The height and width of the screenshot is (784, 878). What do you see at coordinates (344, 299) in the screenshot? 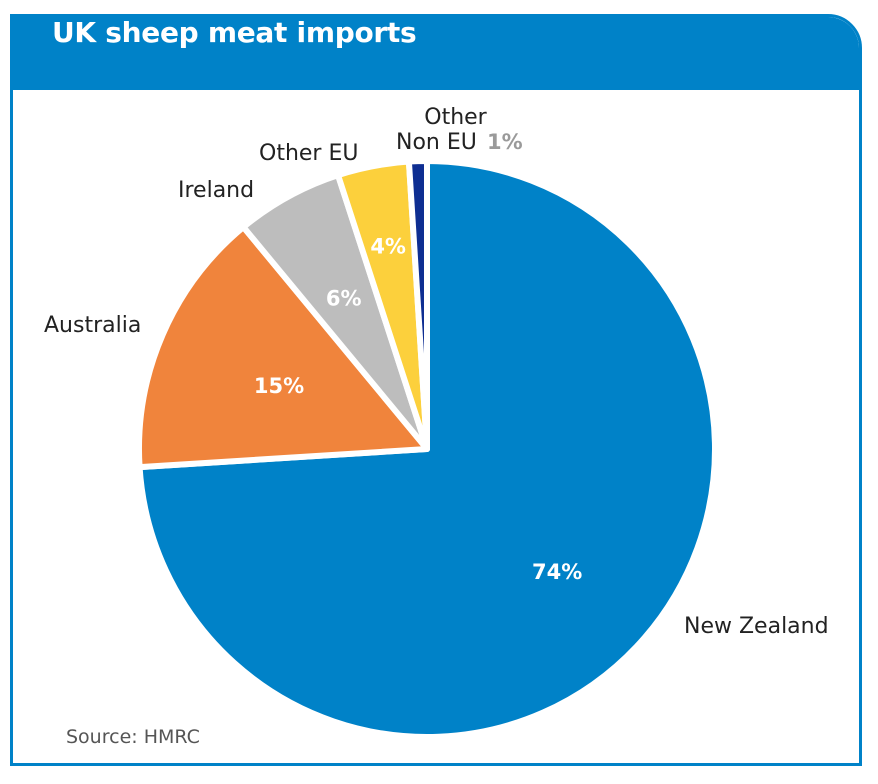
I see `value-label-ireland: 6%` at bounding box center [344, 299].